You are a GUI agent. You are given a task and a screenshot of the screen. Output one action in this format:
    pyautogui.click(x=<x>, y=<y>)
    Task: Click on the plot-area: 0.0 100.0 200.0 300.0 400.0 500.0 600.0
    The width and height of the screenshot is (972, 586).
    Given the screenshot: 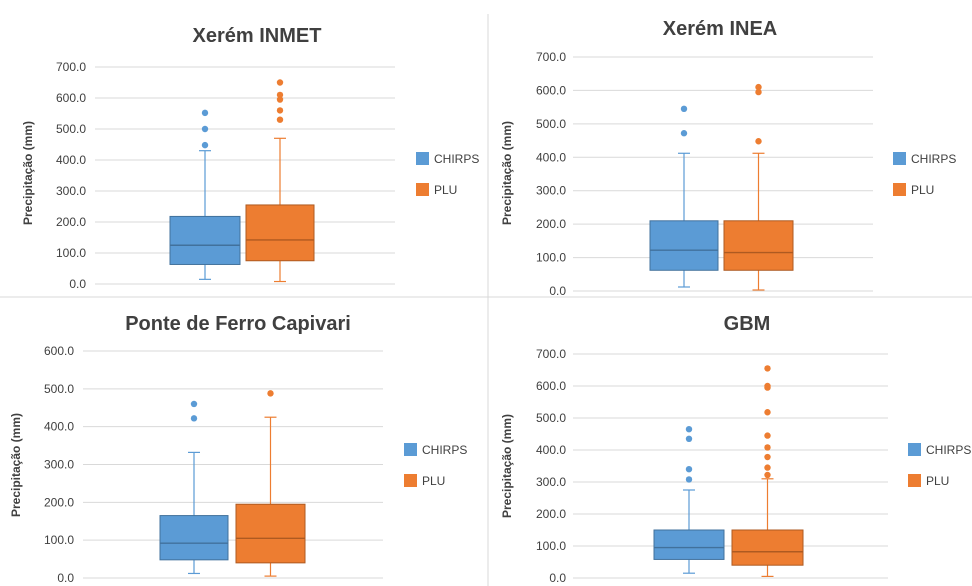 What is the action you would take?
    pyautogui.click(x=213, y=464)
    